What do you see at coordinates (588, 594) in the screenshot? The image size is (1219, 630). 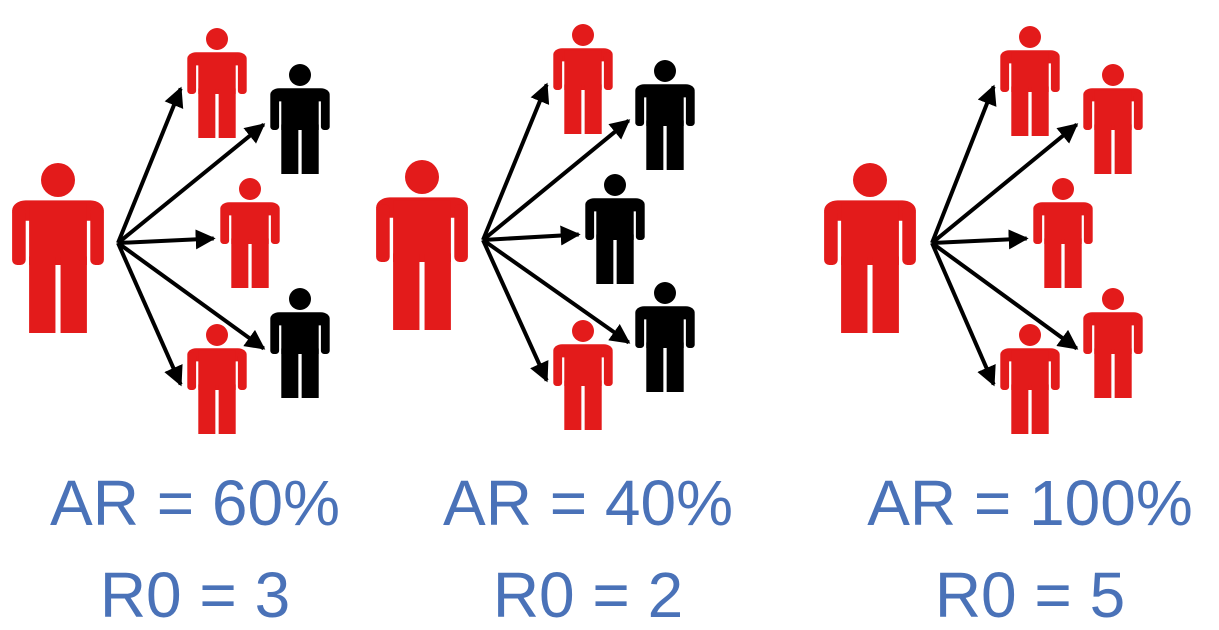 I see `r0: R0 = 2` at bounding box center [588, 594].